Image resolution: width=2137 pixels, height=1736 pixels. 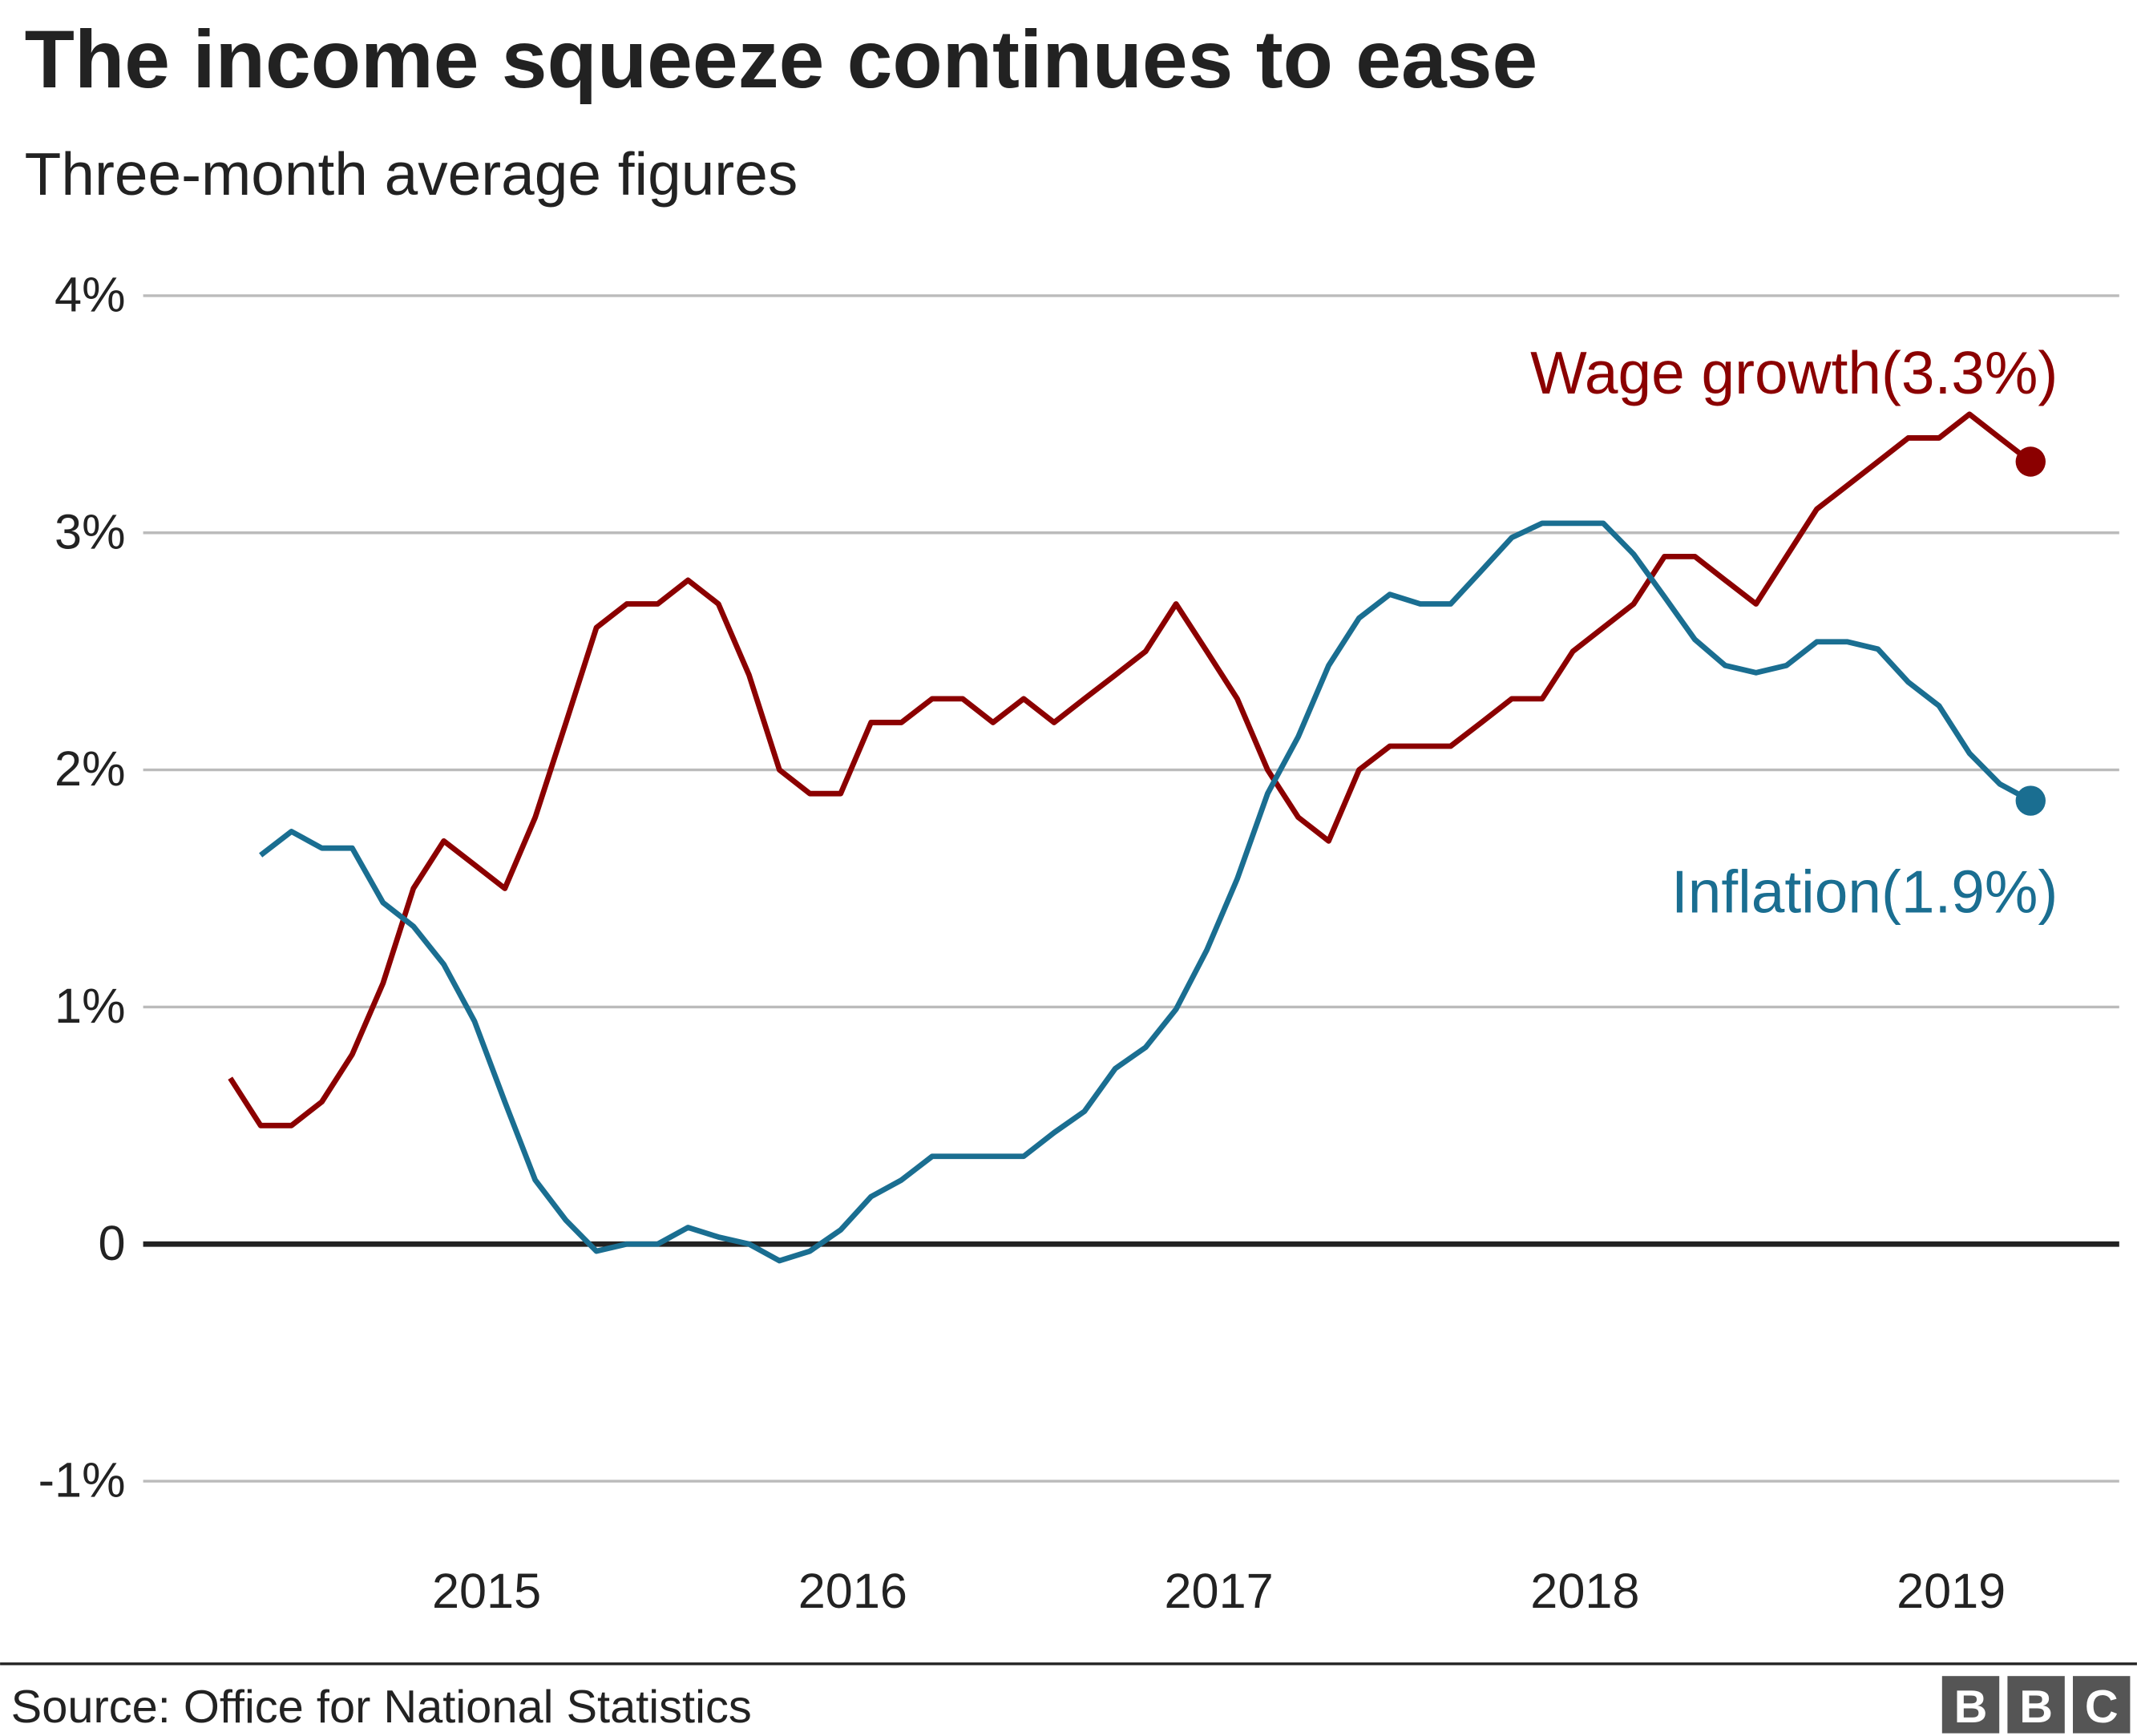 What do you see at coordinates (381, 1707) in the screenshot?
I see `source: Source: Office for National Statistics` at bounding box center [381, 1707].